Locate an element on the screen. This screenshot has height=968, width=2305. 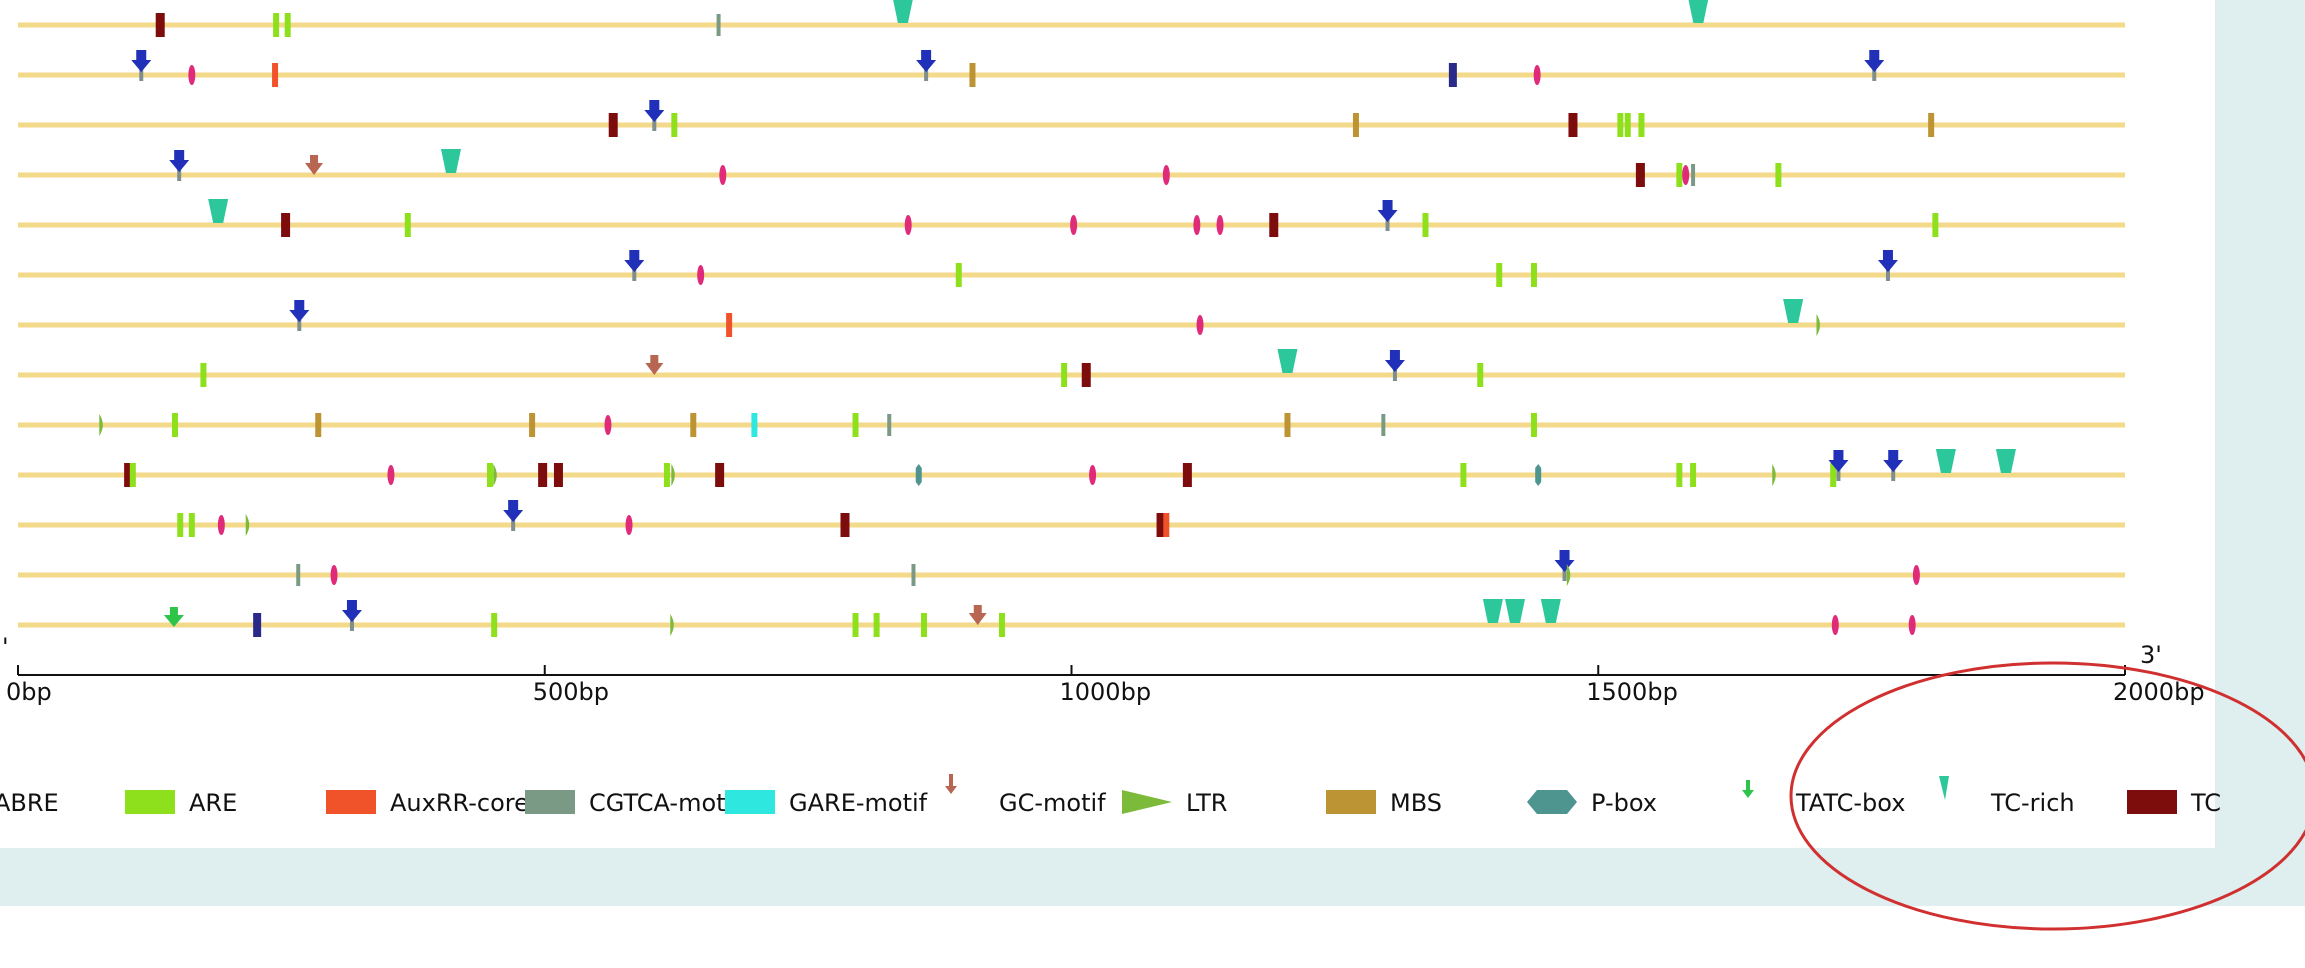
legend-label: CGTCA-motif is located at coordinates (665, 803).